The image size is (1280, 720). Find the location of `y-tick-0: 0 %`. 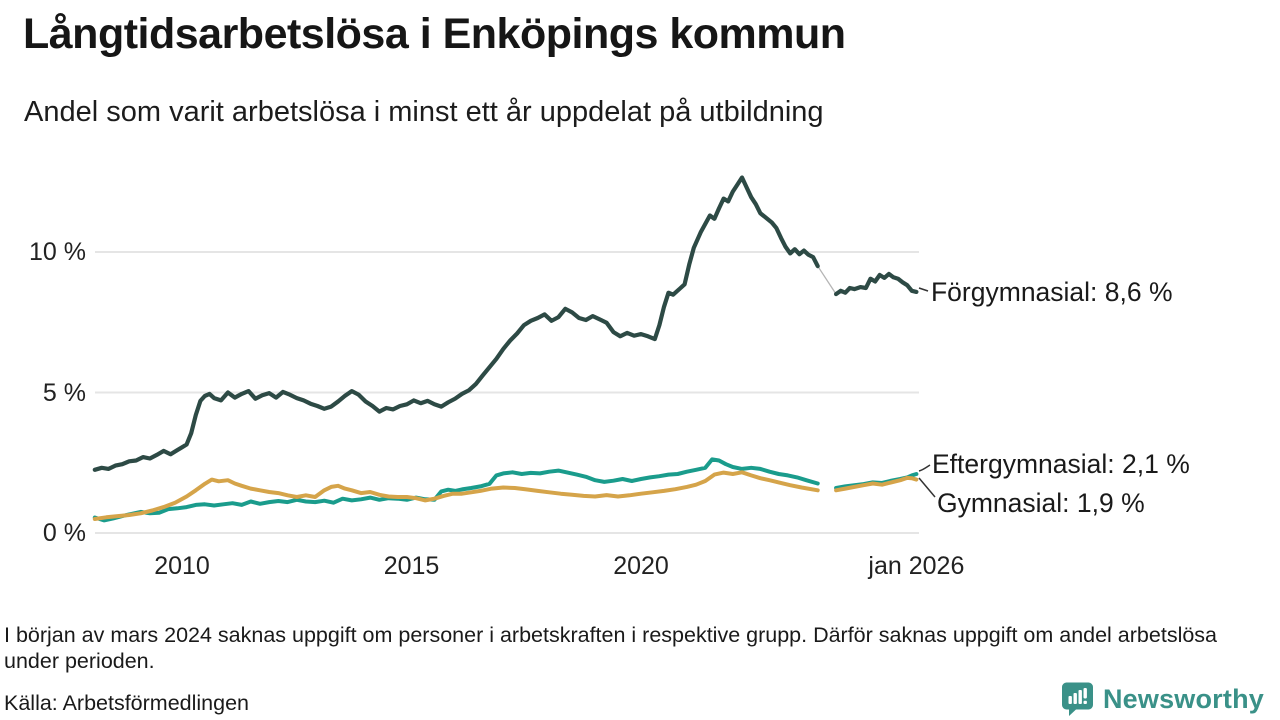

y-tick-0: 0 % is located at coordinates (64, 533).